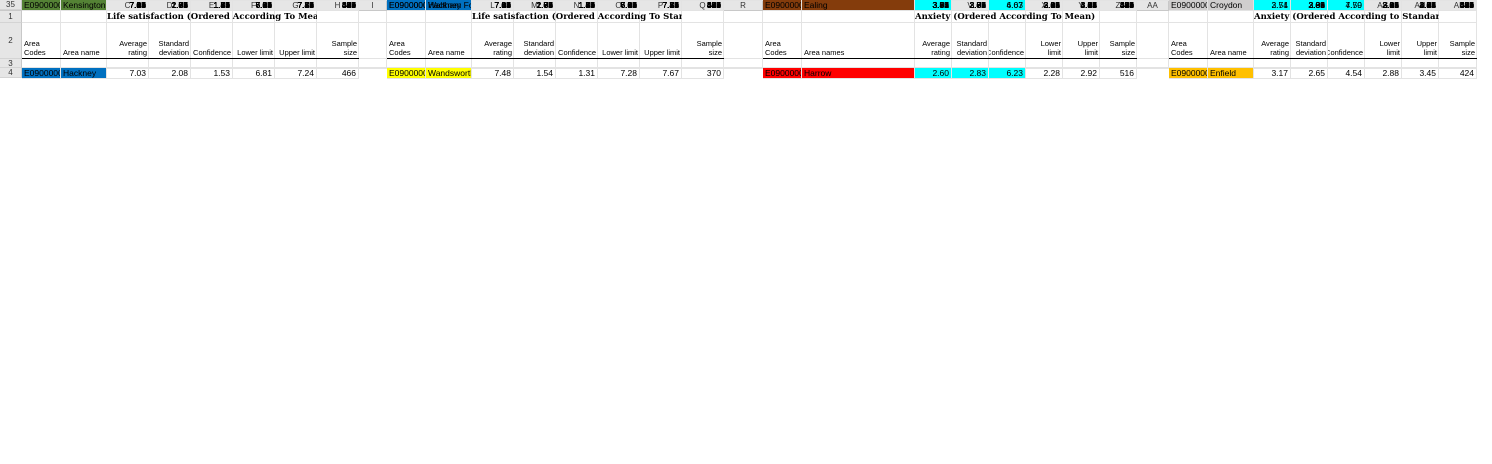 This screenshot has width=1492, height=464. Describe the element at coordinates (296, 5) in the screenshot. I see `value-cell: 7.79` at that location.